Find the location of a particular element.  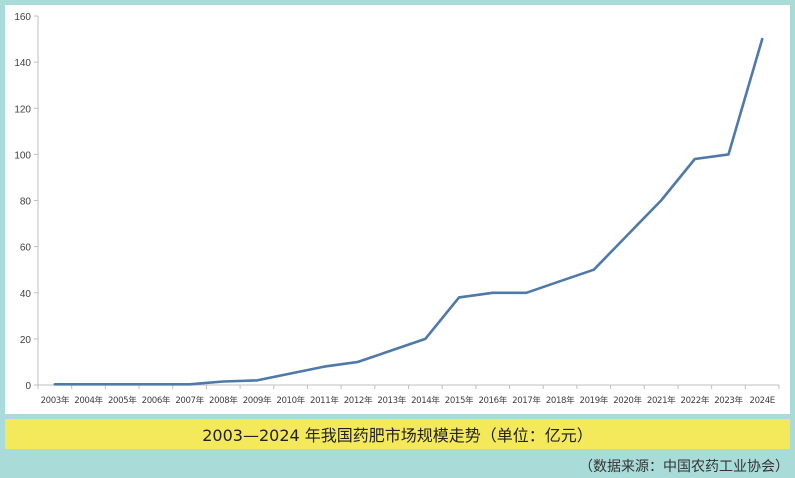

y-tick-label: 160 is located at coordinates (22, 17).